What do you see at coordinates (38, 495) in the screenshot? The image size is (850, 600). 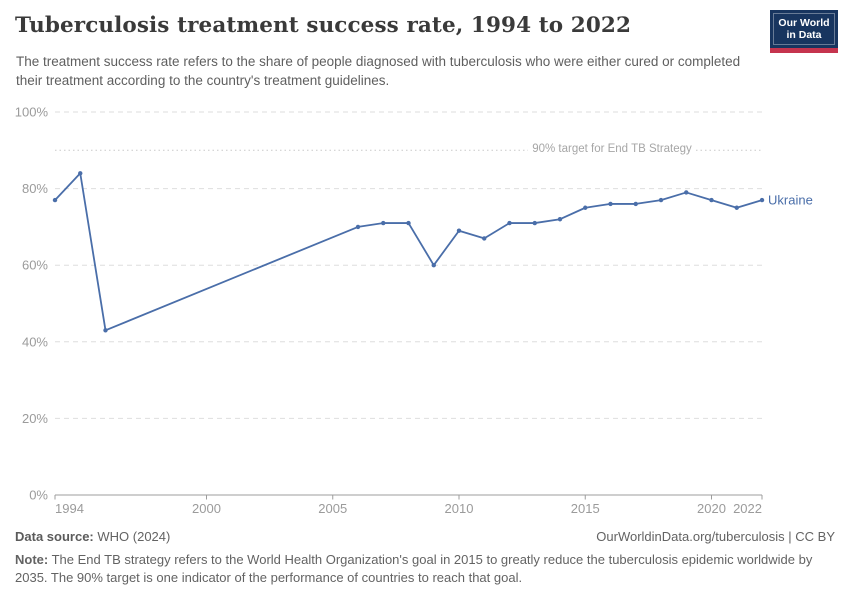 I see `y-tick-label: 0%` at bounding box center [38, 495].